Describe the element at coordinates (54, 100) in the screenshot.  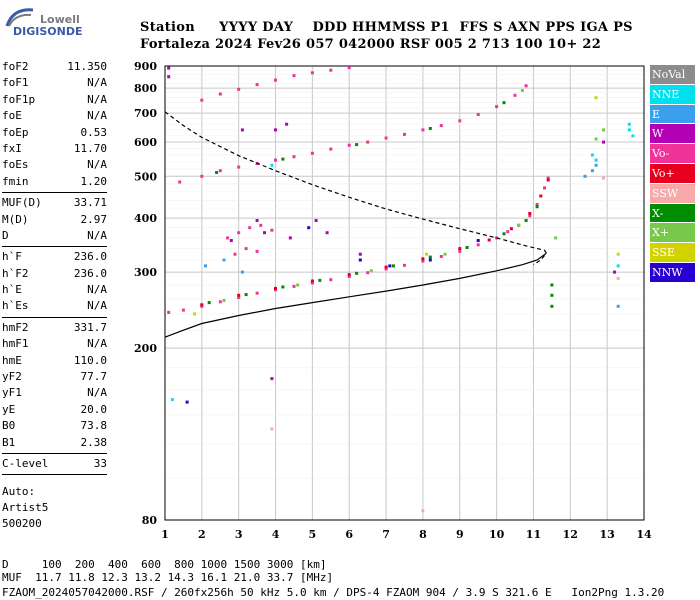
I see `param-row: foF1p N/A` at that location.